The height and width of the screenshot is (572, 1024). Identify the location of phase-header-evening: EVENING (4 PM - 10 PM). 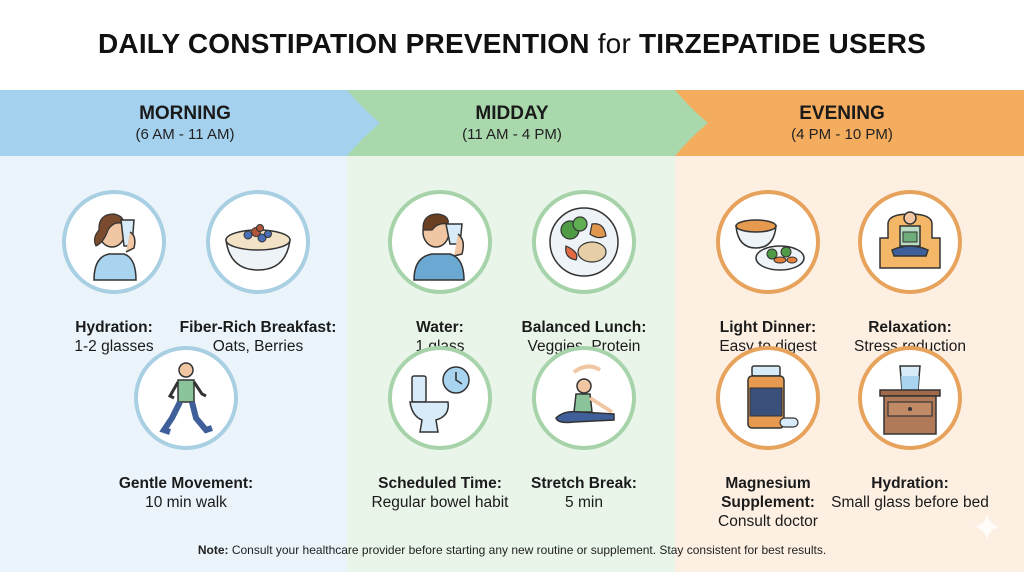
(842, 124).